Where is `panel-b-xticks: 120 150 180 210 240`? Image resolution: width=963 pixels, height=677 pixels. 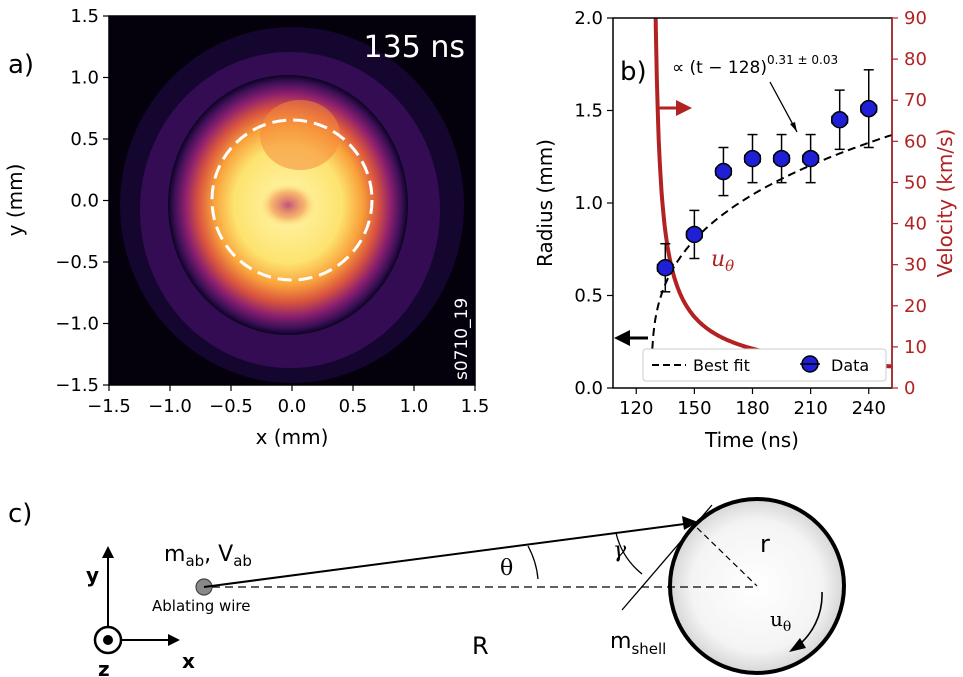
panel-b-xticks: 120 150 180 210 240 is located at coordinates (752, 403).